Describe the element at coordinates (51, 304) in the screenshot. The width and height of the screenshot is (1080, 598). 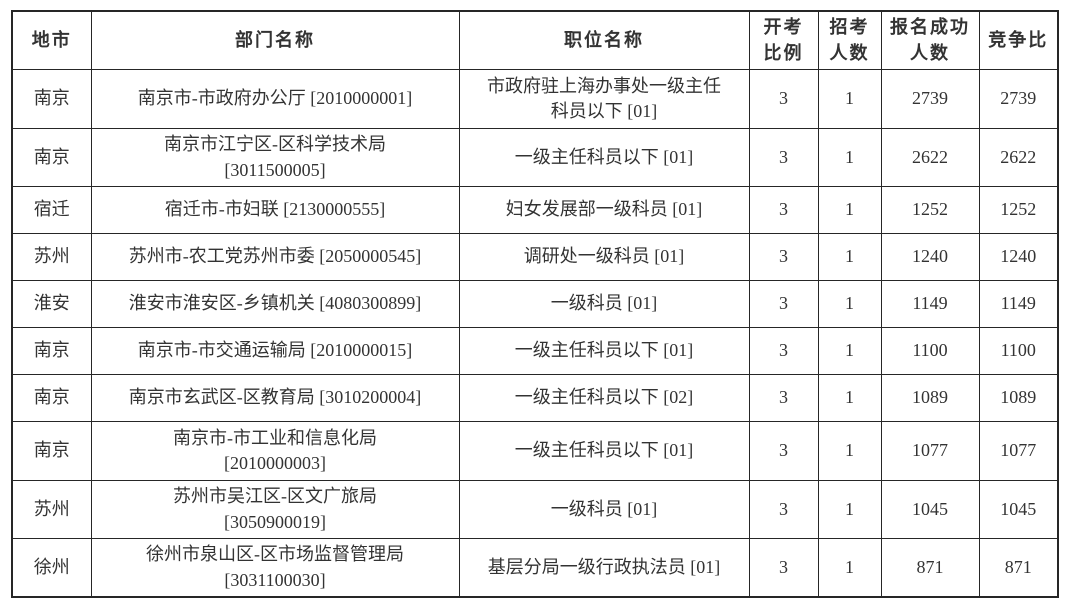
I see `city-cell: 淮安` at that location.